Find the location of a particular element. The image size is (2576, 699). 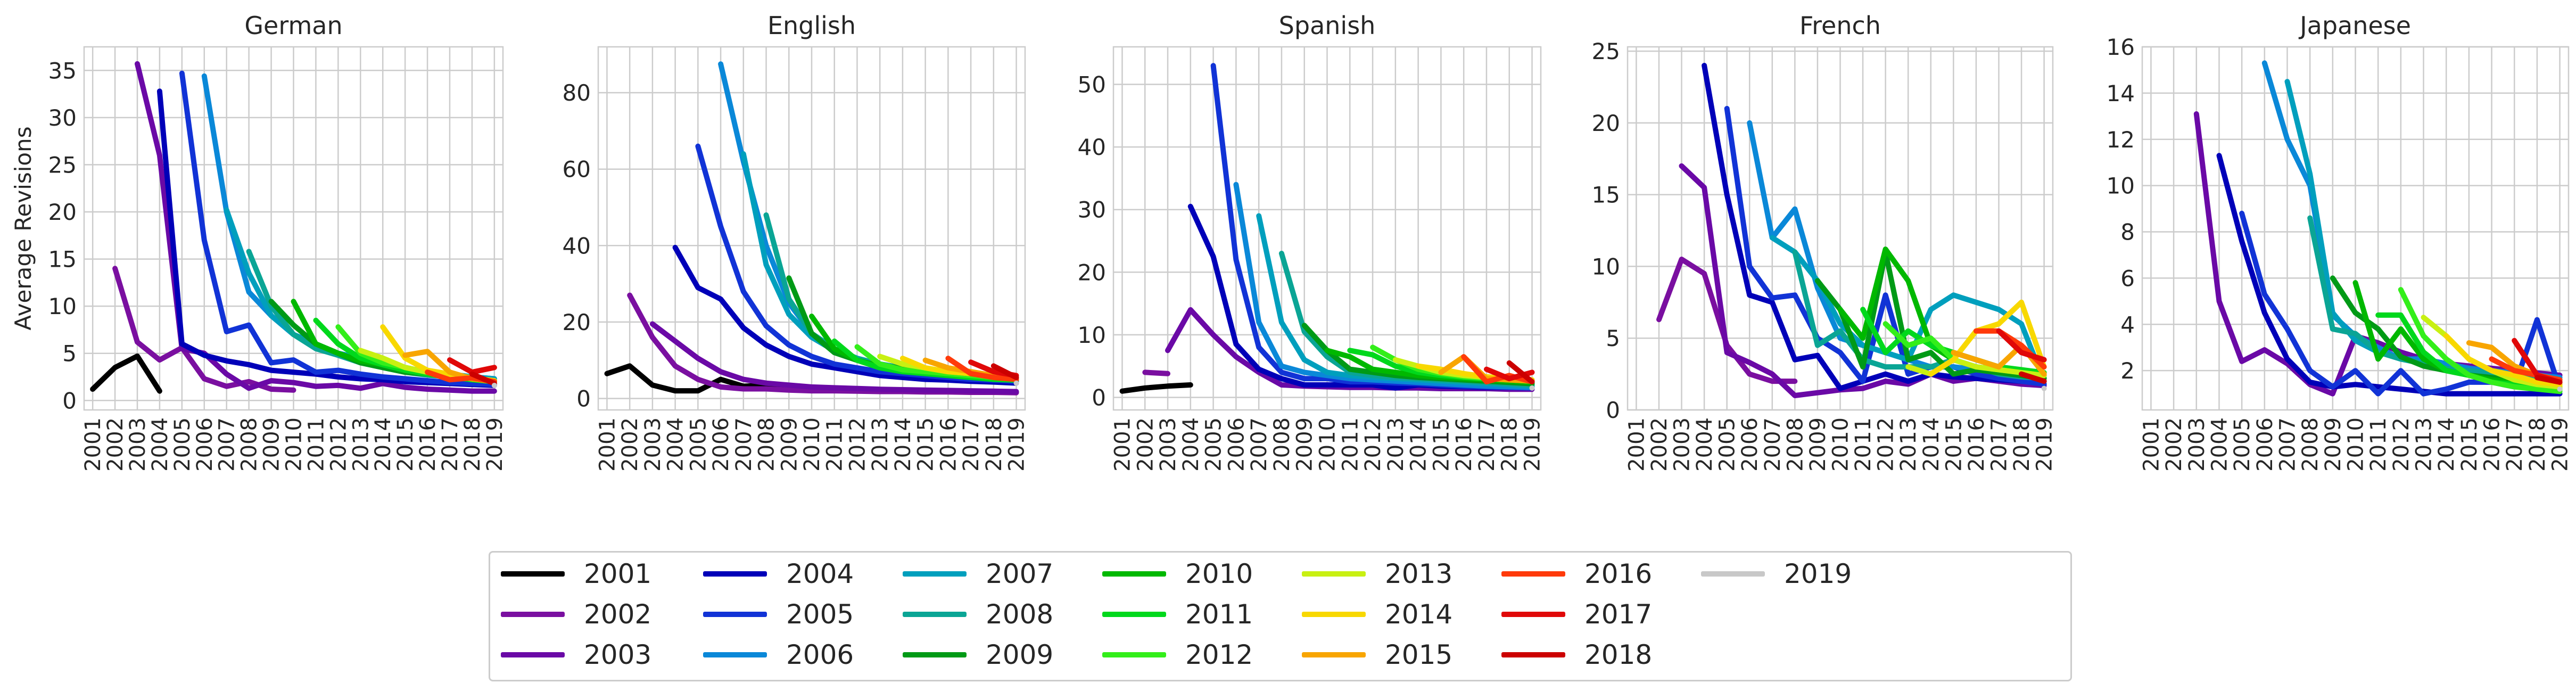

x-tick-label: 2014 is located at coordinates (903, 444).